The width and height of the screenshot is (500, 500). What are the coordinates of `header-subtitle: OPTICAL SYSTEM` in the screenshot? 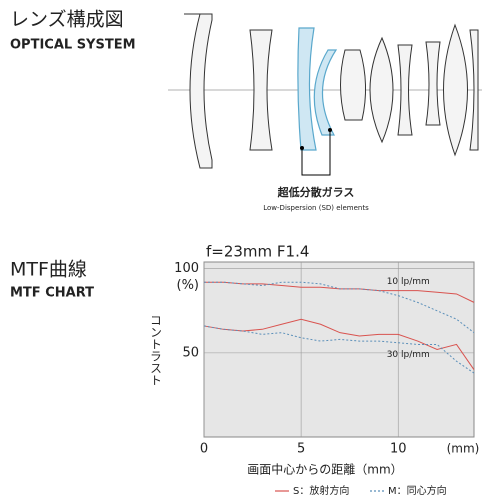 It's located at (73, 45).